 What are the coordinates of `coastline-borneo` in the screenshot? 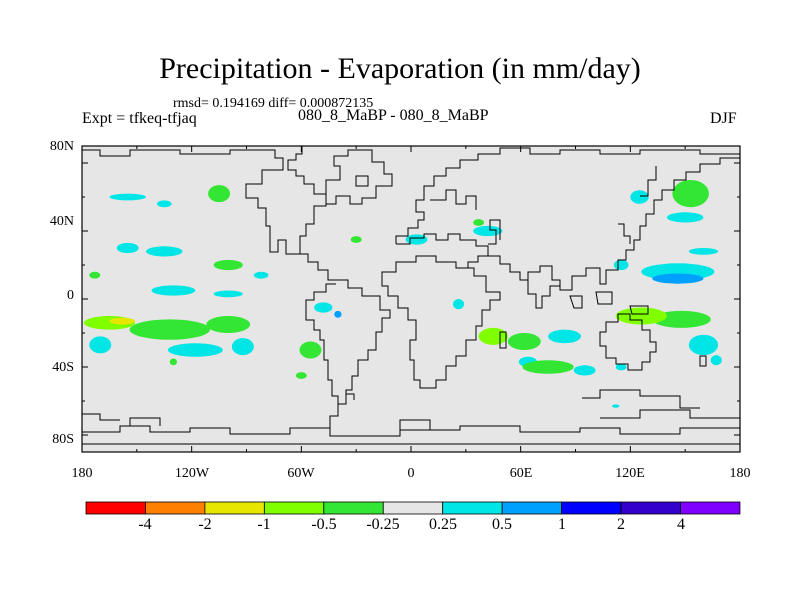 It's located at (604, 298).